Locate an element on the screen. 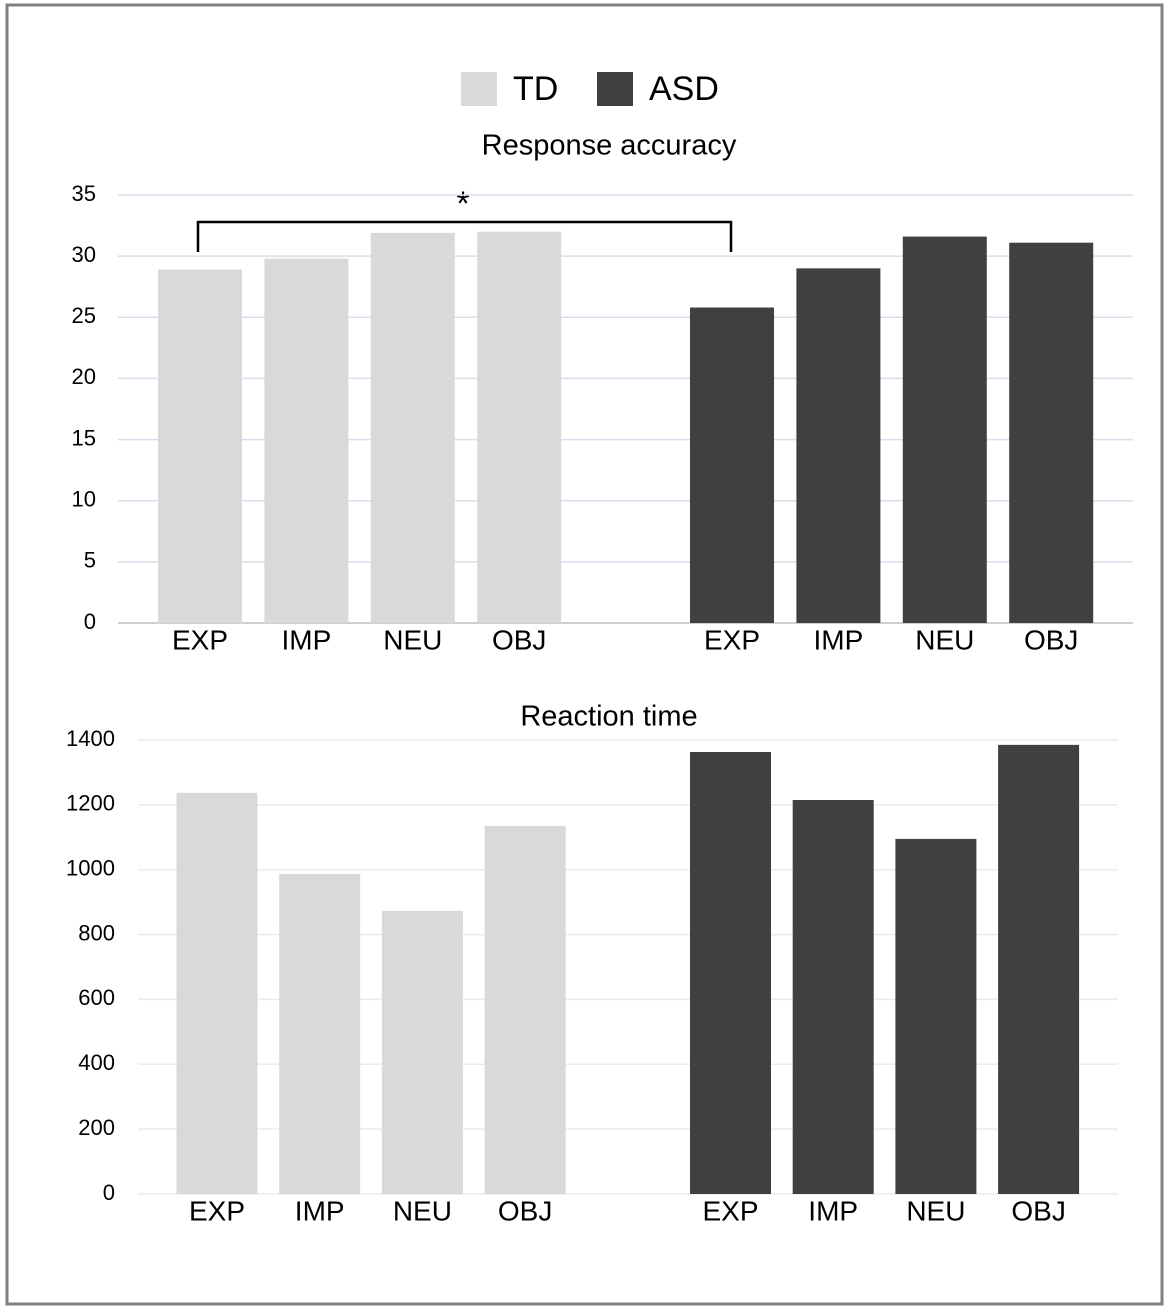  y-tick-label: 20 is located at coordinates (84, 376).